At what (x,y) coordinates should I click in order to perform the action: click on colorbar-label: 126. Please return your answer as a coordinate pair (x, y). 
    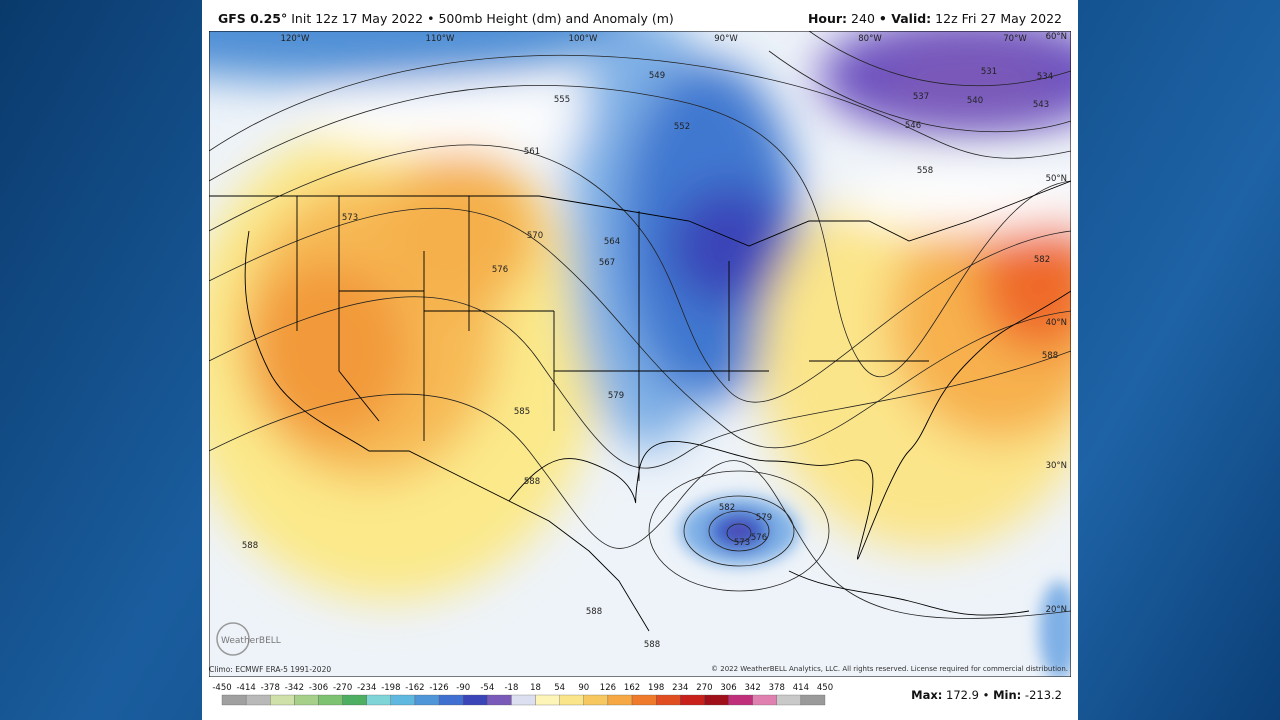
    Looking at the image, I should click on (608, 688).